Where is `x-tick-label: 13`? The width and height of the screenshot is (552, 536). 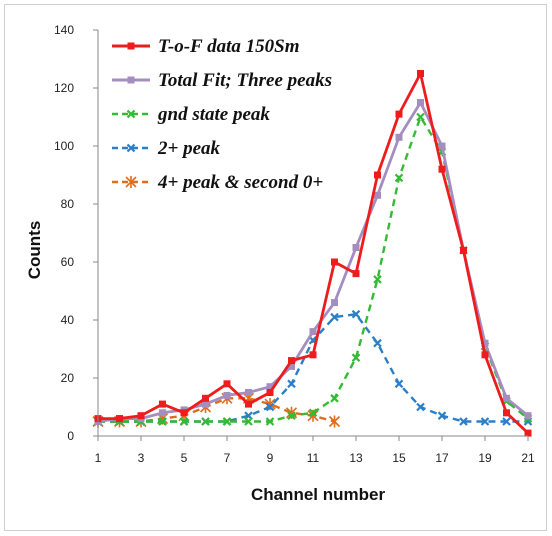 x-tick-label: 13 is located at coordinates (356, 458).